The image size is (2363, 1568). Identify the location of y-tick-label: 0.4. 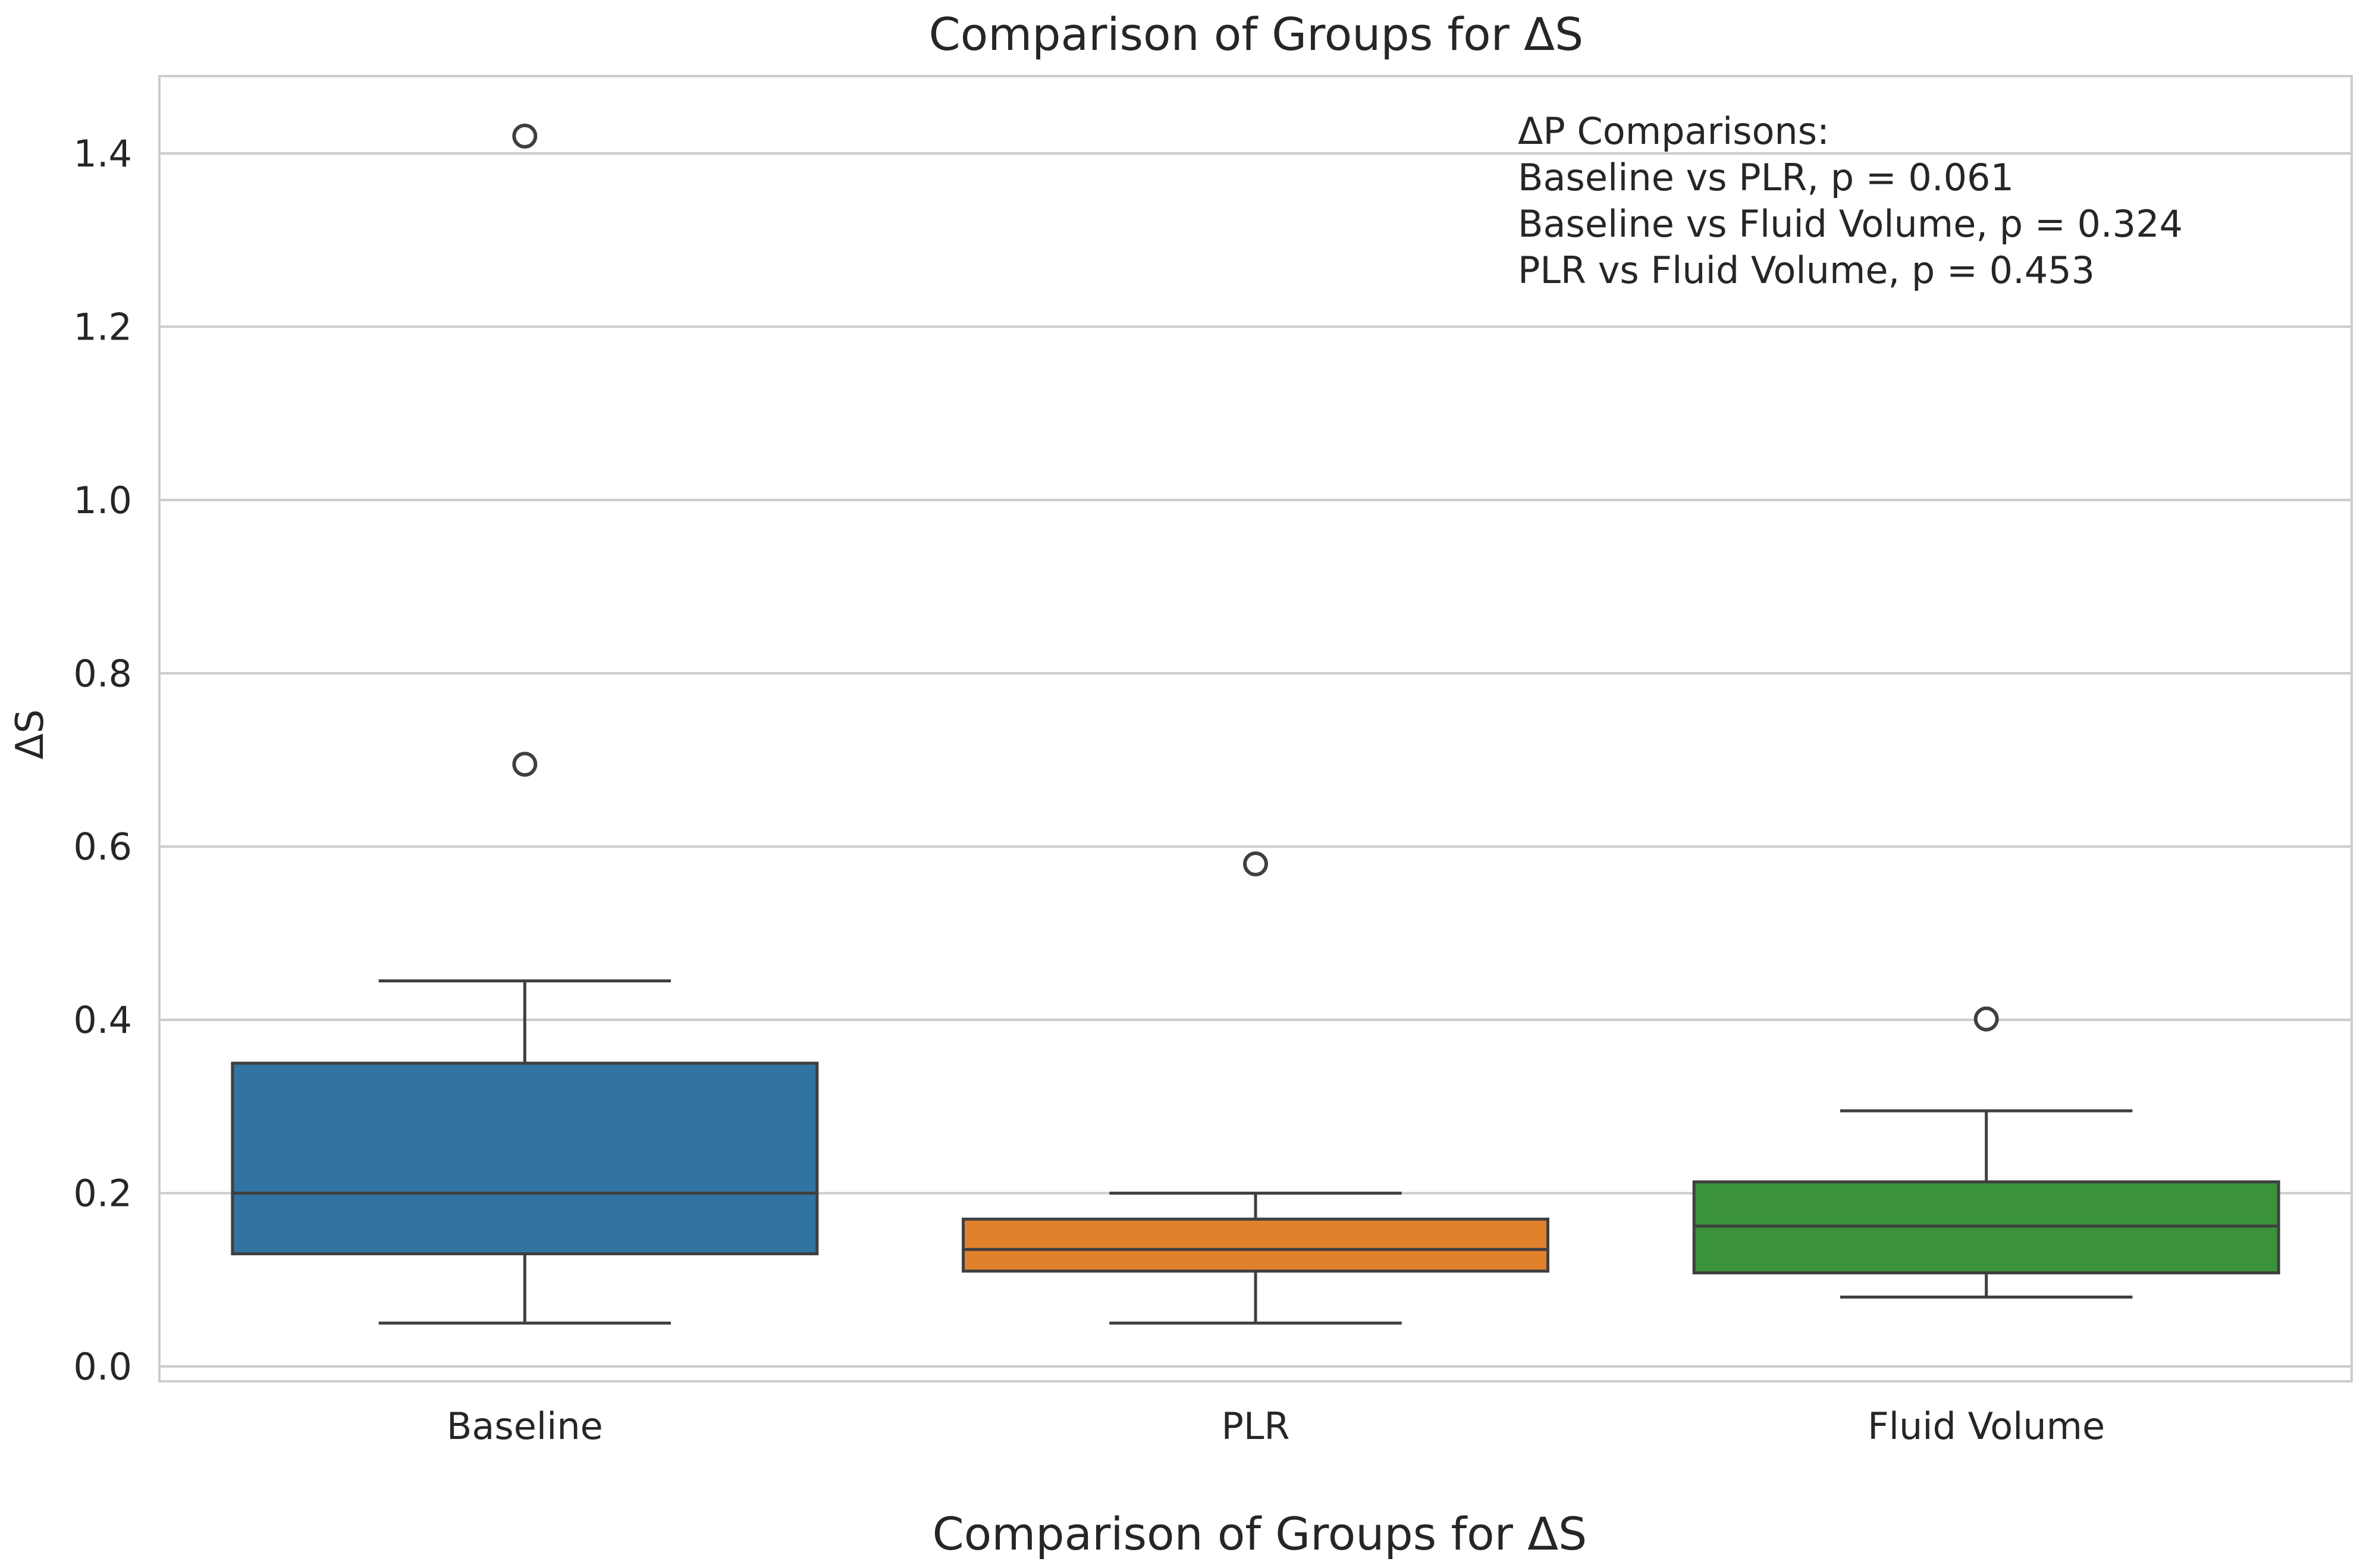
(102, 1020).